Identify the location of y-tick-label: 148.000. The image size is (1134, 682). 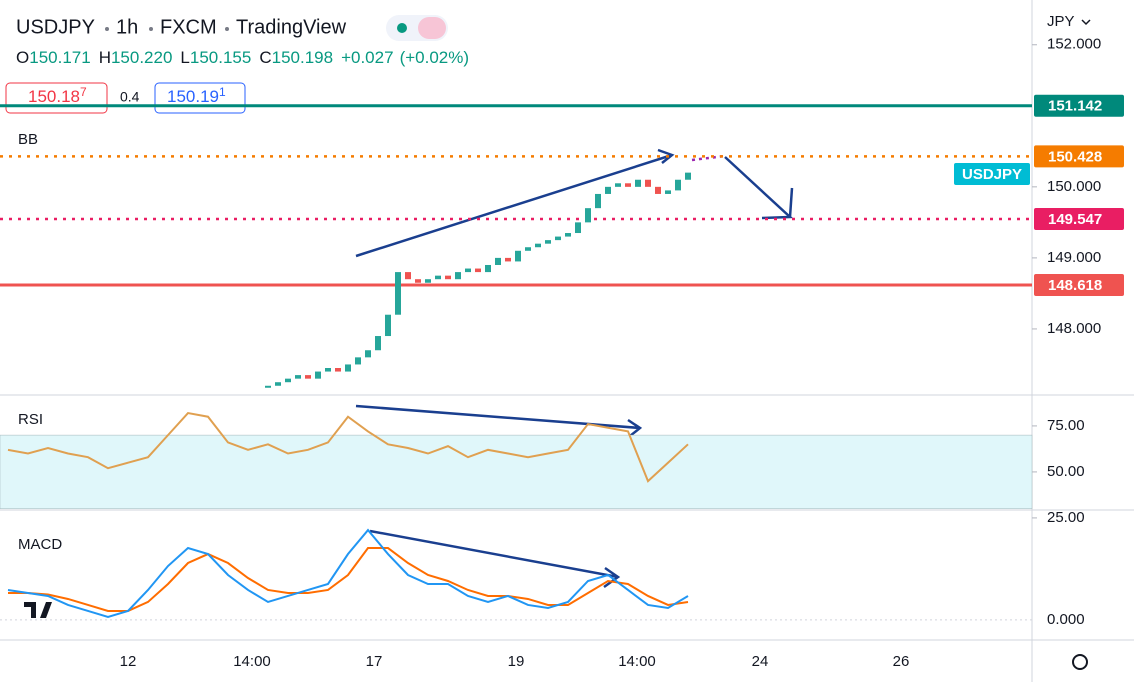
(1074, 328).